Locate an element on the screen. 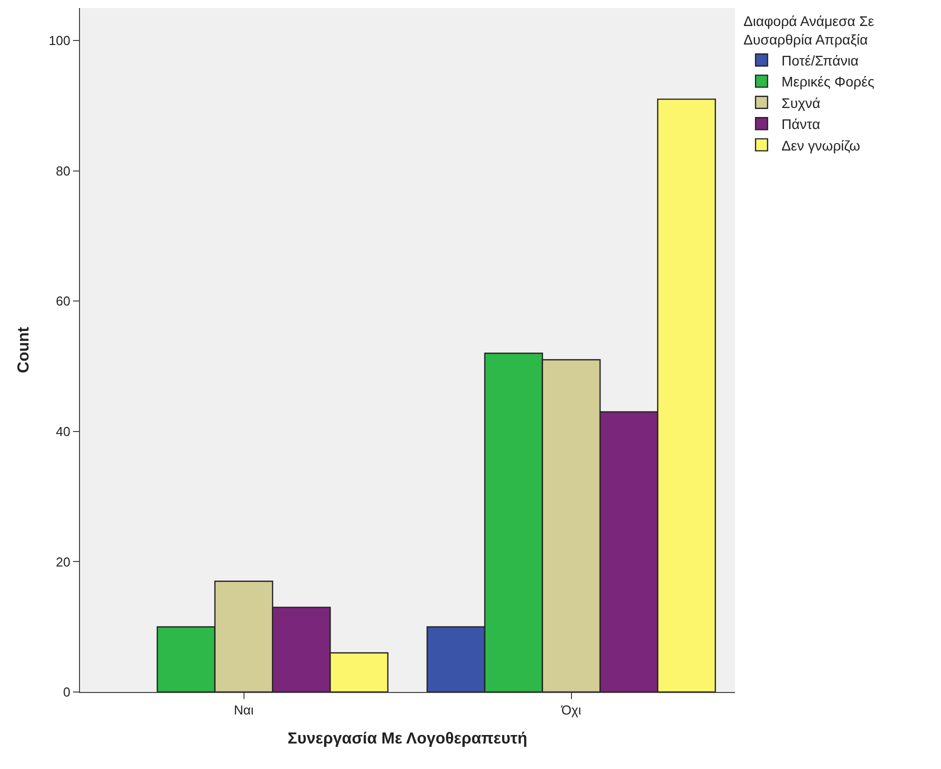  legend-label: Δεν γνωρίζω is located at coordinates (821, 145).